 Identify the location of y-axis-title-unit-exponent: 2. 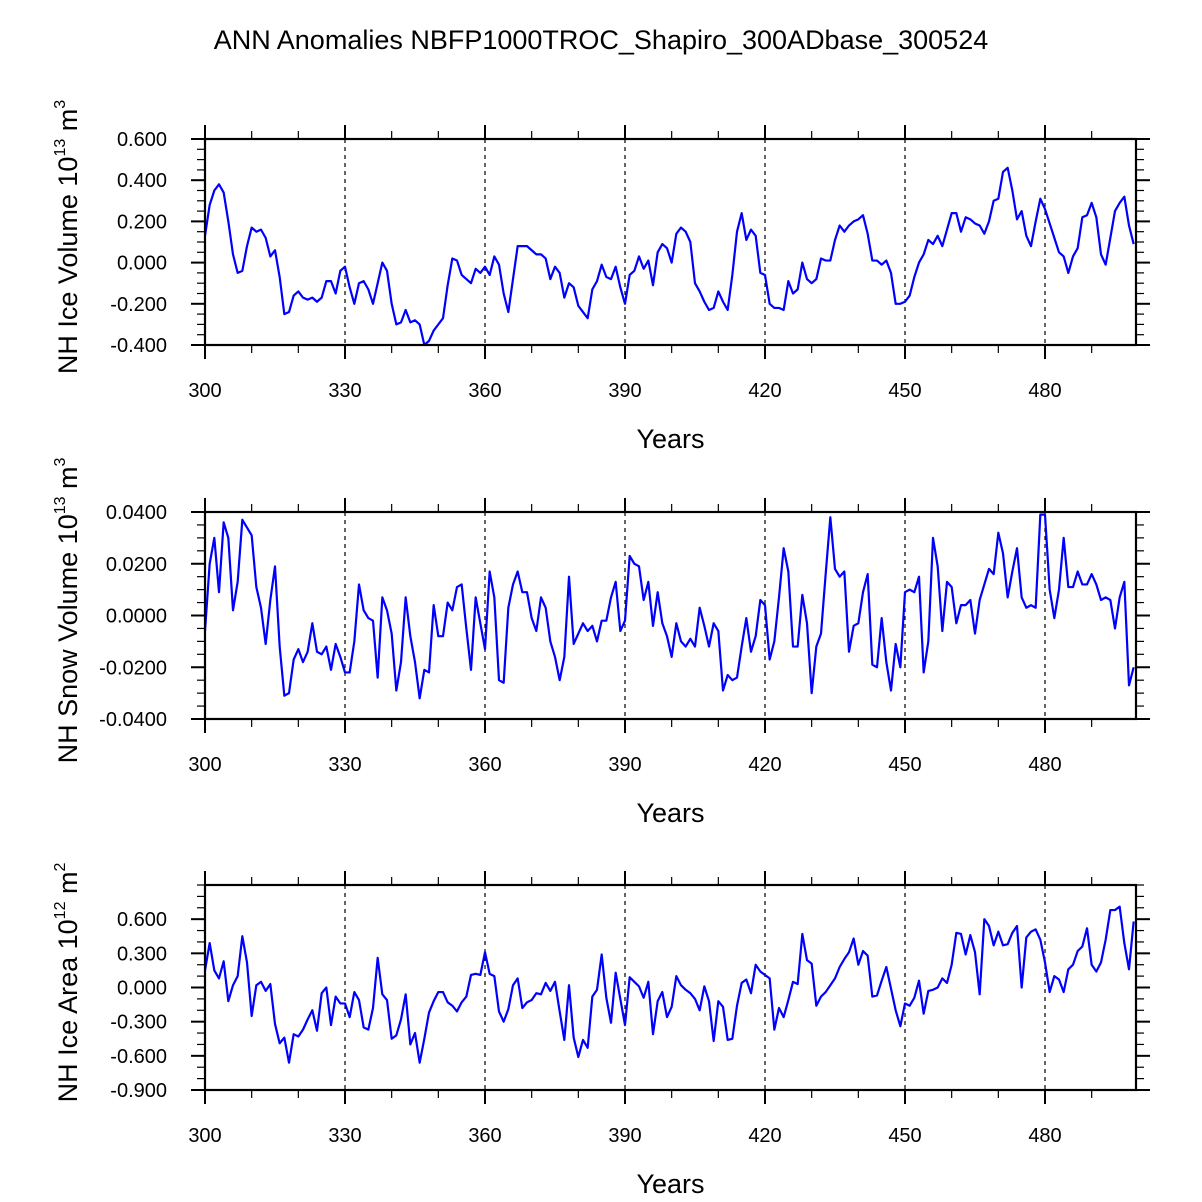
(60, 867).